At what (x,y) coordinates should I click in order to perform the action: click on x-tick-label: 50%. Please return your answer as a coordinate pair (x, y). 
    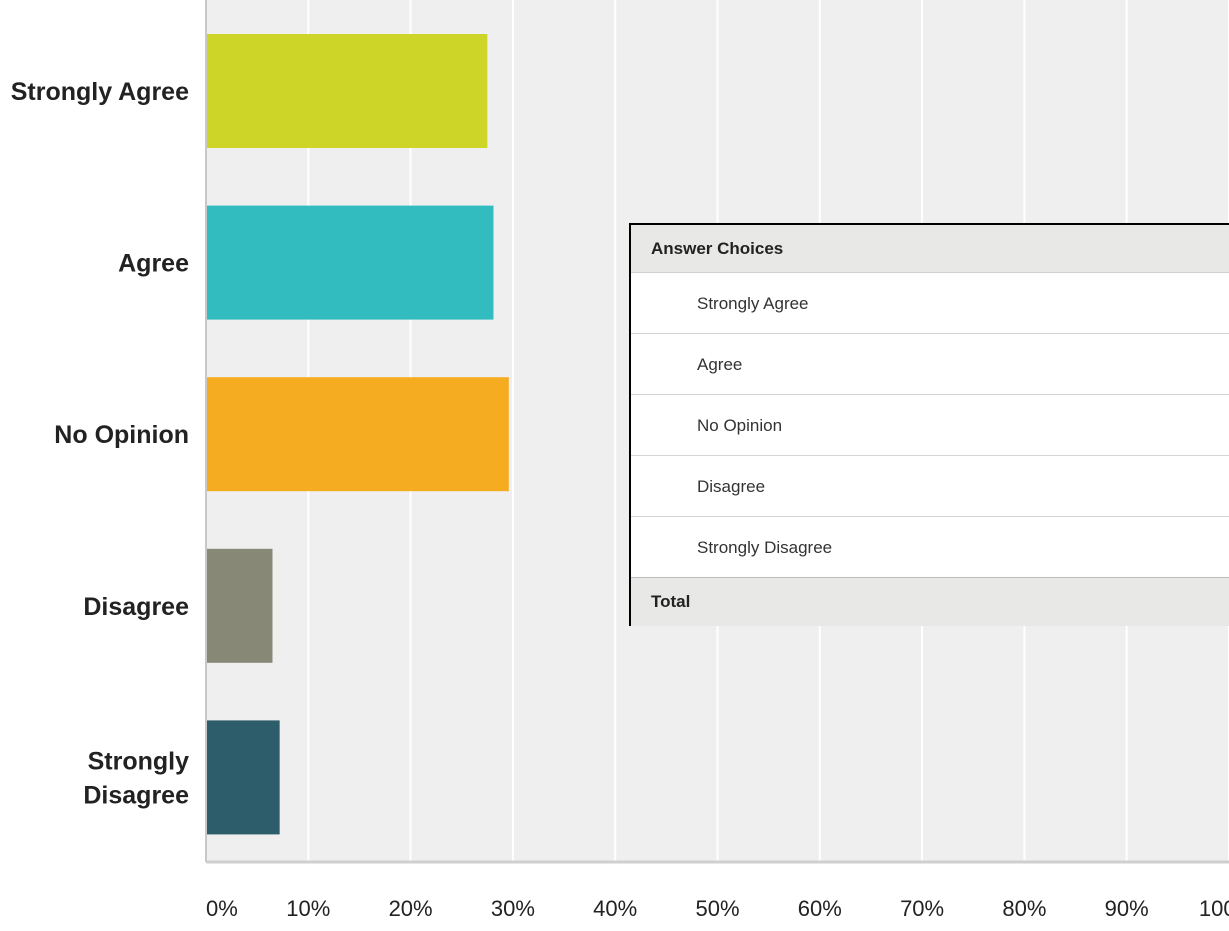
    Looking at the image, I should click on (717, 908).